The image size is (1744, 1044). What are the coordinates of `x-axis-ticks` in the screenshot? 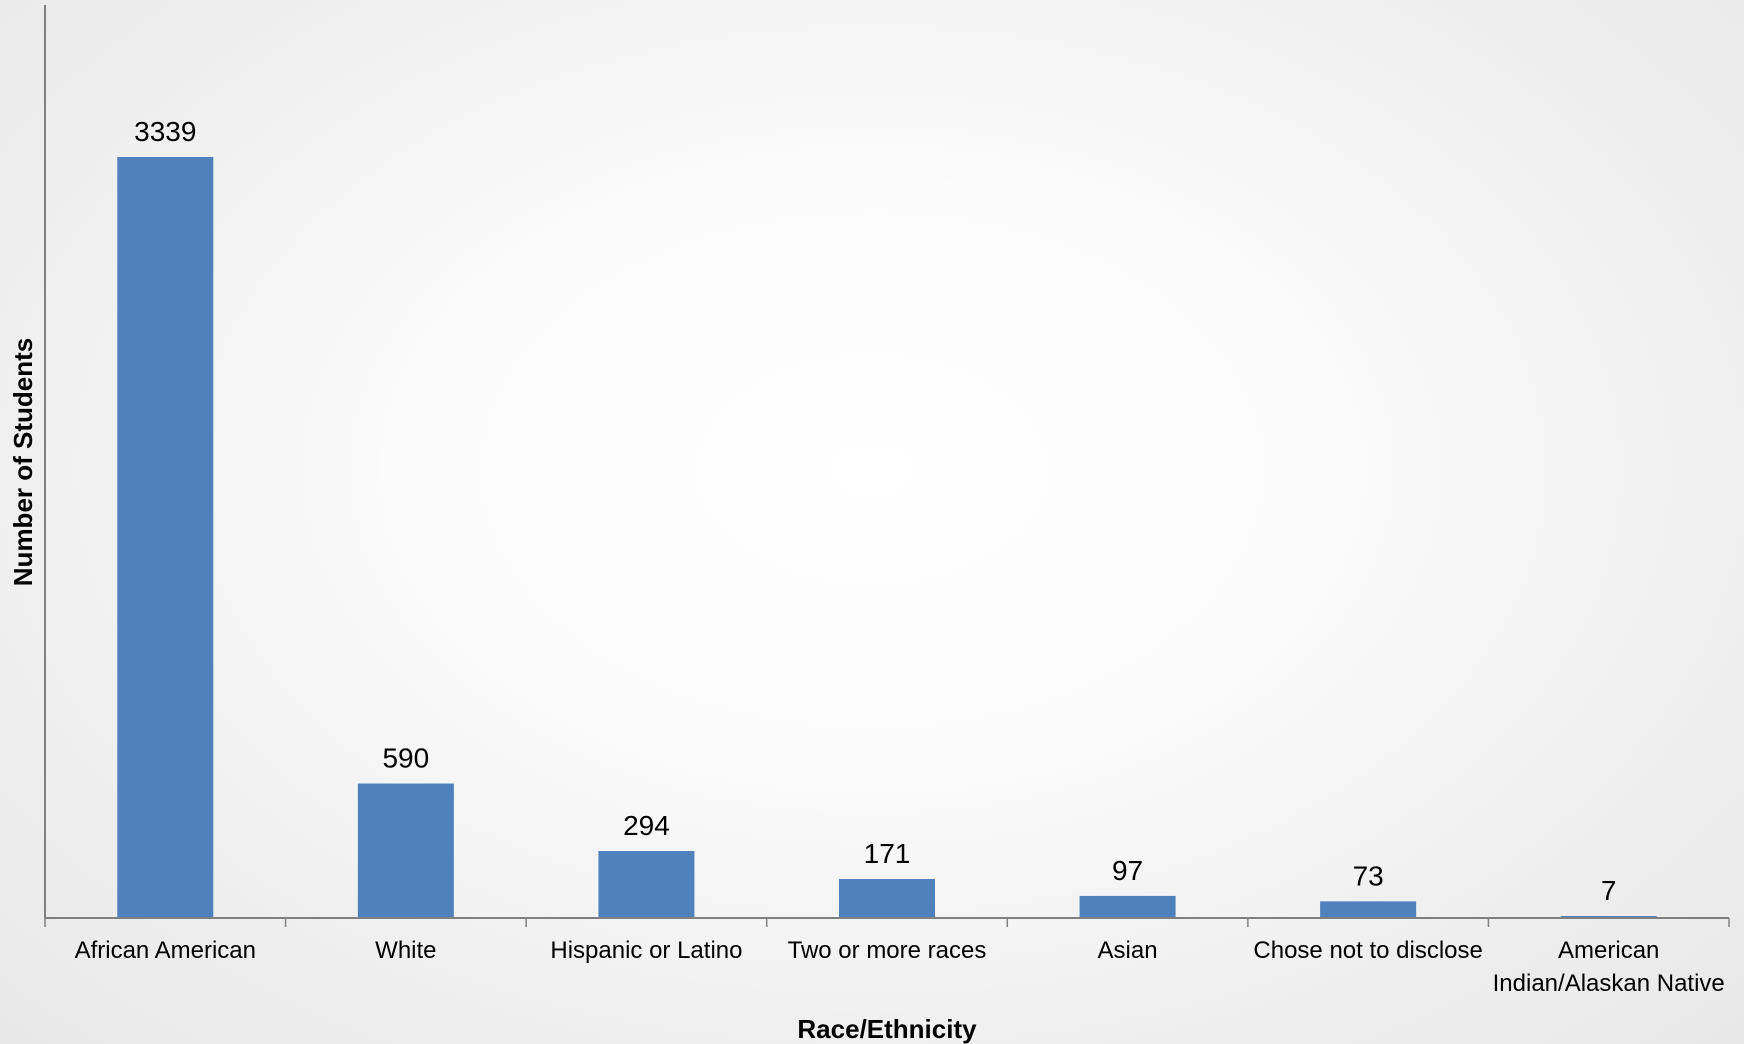 It's located at (887, 922).